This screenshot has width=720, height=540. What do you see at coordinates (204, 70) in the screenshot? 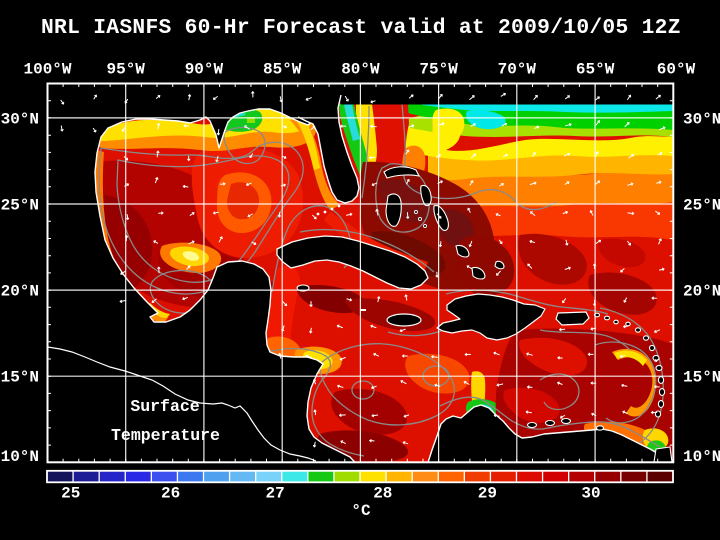
I see `svg-text: 90°W` at bounding box center [204, 70].